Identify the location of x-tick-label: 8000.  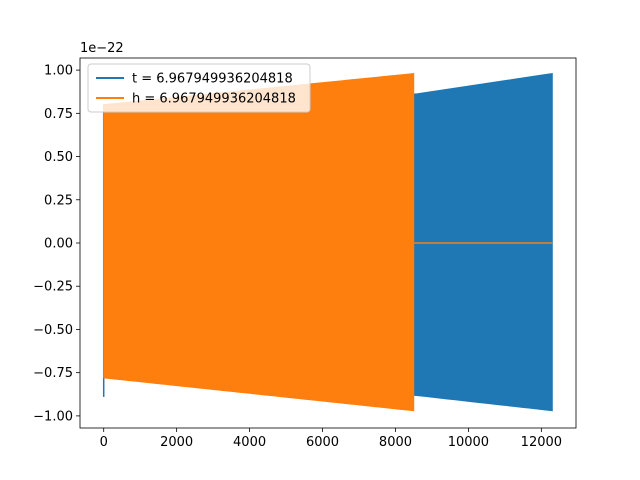
(395, 442).